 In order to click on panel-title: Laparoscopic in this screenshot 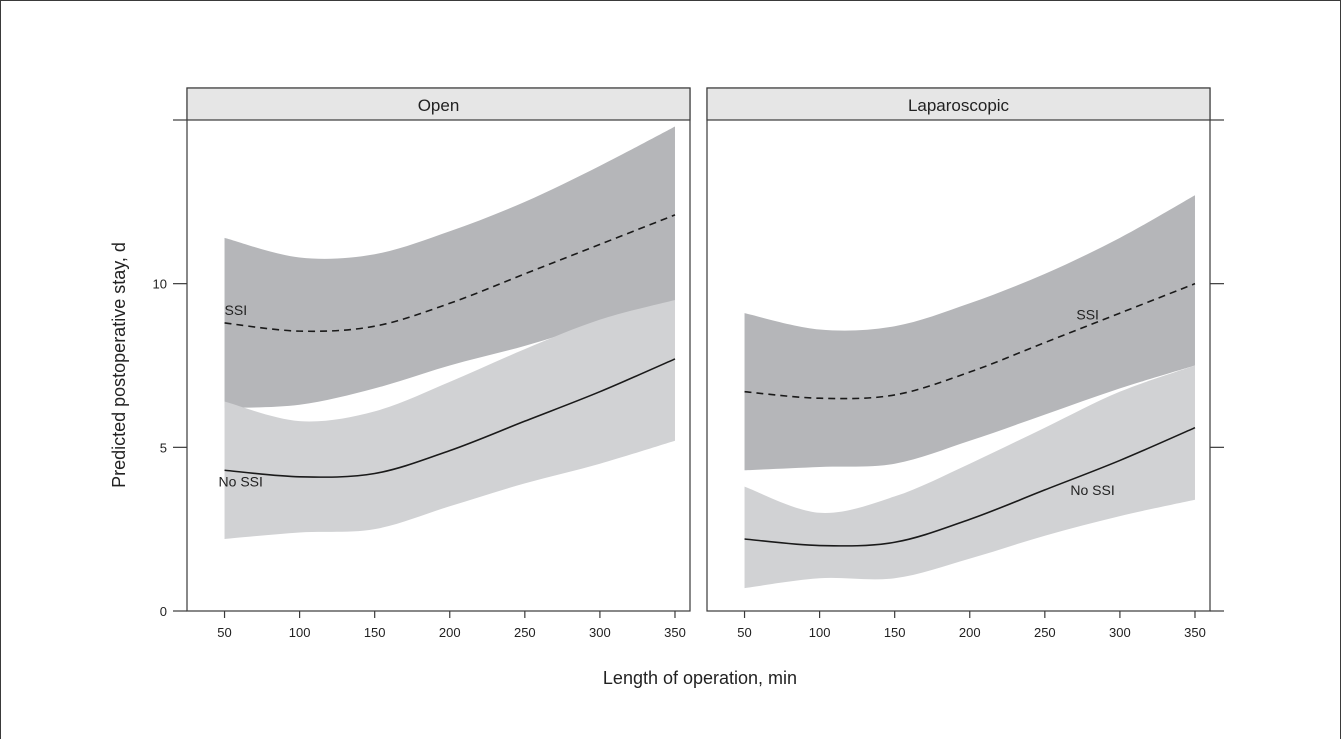, I will do `click(959, 105)`.